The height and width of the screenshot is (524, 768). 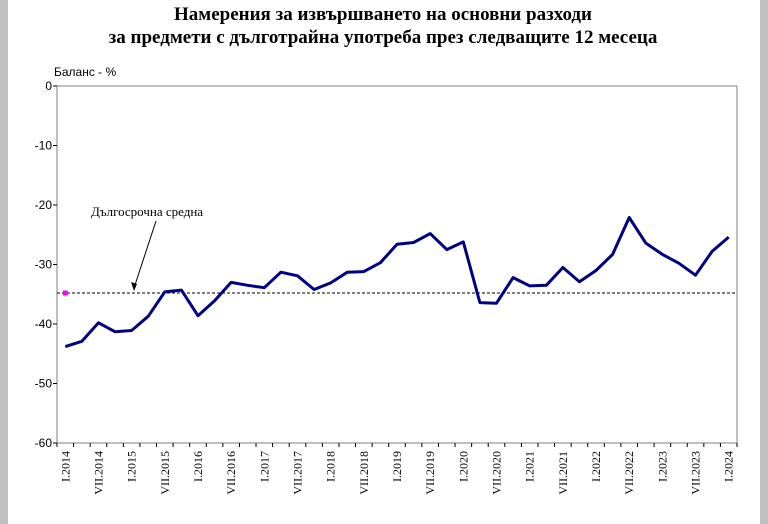 I want to click on x-tick-label: VII.2023, so click(x=696, y=473).